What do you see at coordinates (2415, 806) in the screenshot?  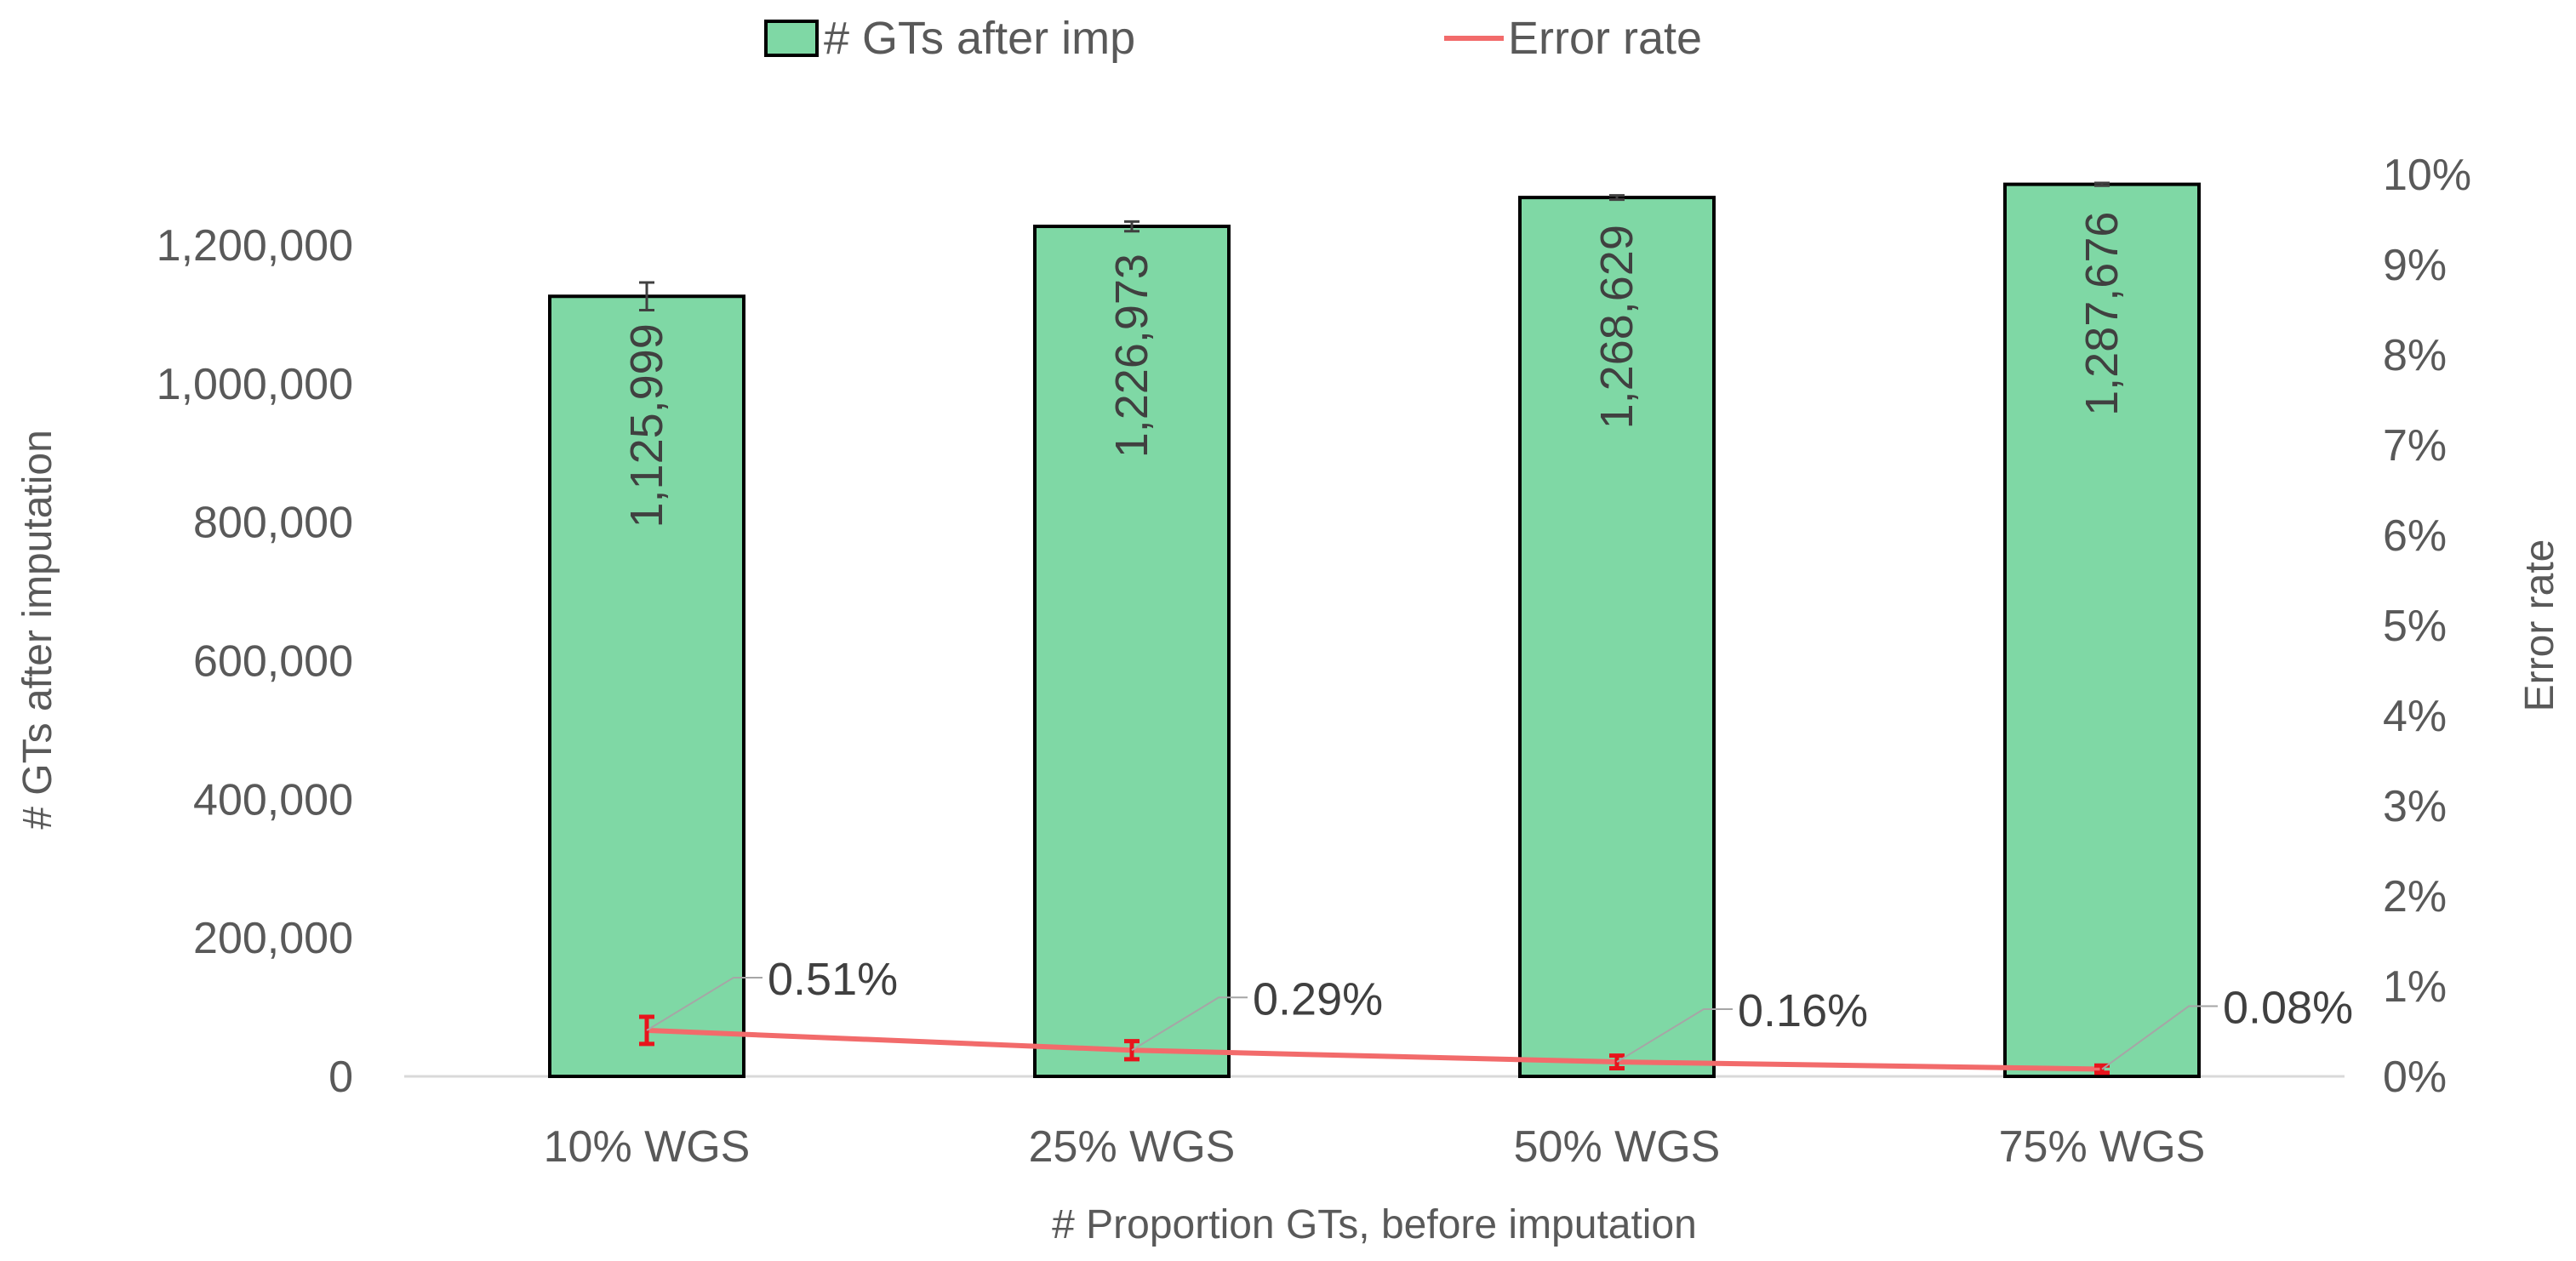 I see `y2-tick-label: 3%` at bounding box center [2415, 806].